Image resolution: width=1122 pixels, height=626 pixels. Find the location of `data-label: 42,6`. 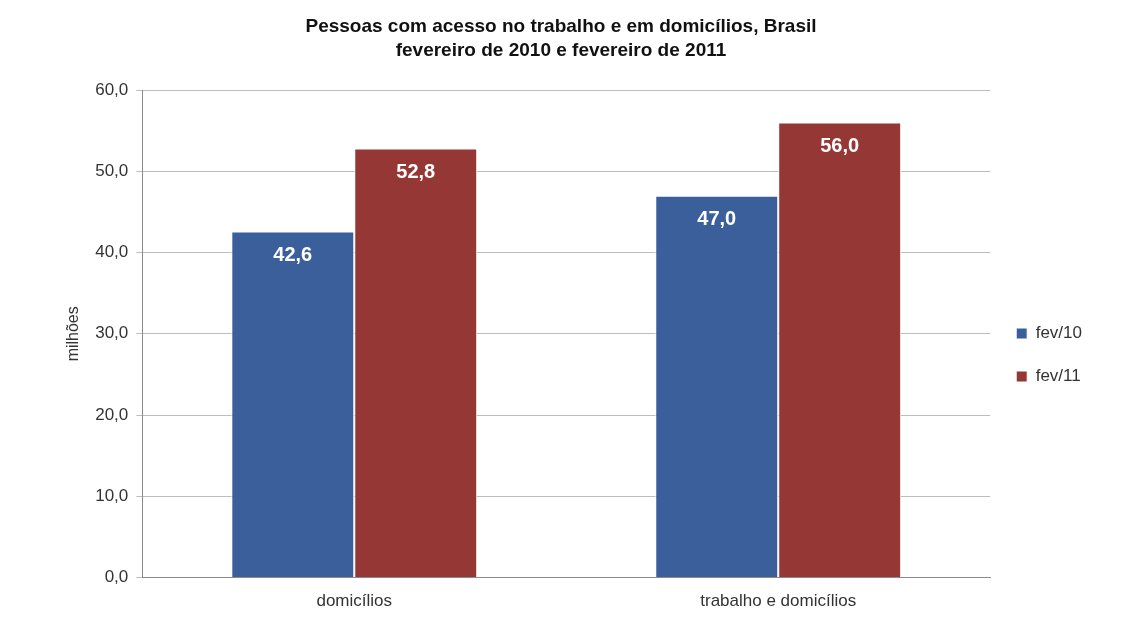

data-label: 42,6 is located at coordinates (293, 253).